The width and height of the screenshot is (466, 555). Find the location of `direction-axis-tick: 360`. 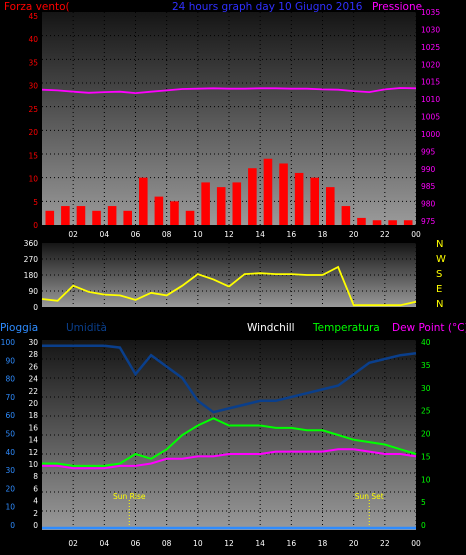

direction-axis-tick: 360 is located at coordinates (31, 243).